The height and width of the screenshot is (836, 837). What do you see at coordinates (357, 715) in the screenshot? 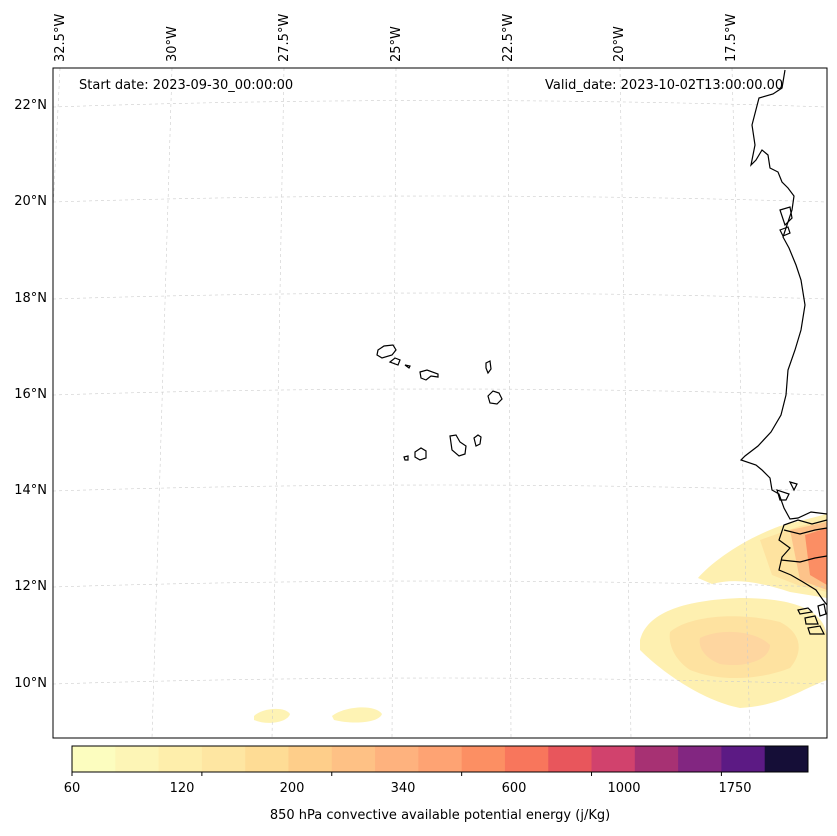
I see `cape-blob-center` at bounding box center [357, 715].